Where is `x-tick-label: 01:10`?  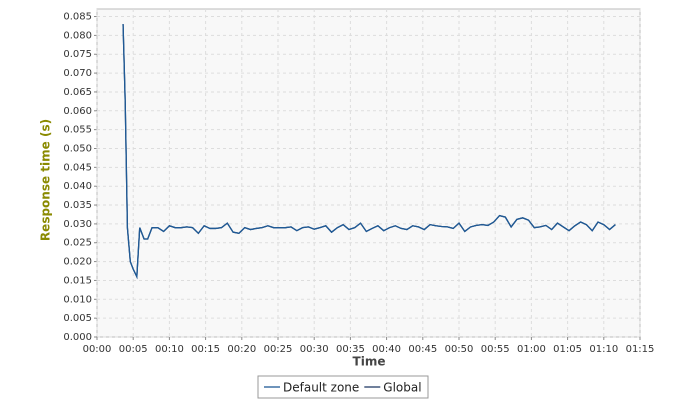 x-tick-label: 01:10 is located at coordinates (603, 349).